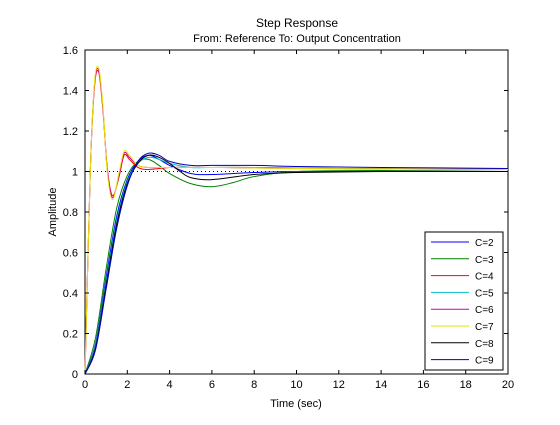 This screenshot has width=560, height=425. What do you see at coordinates (296, 404) in the screenshot?
I see `x-axis-label: Time (sec)` at bounding box center [296, 404].